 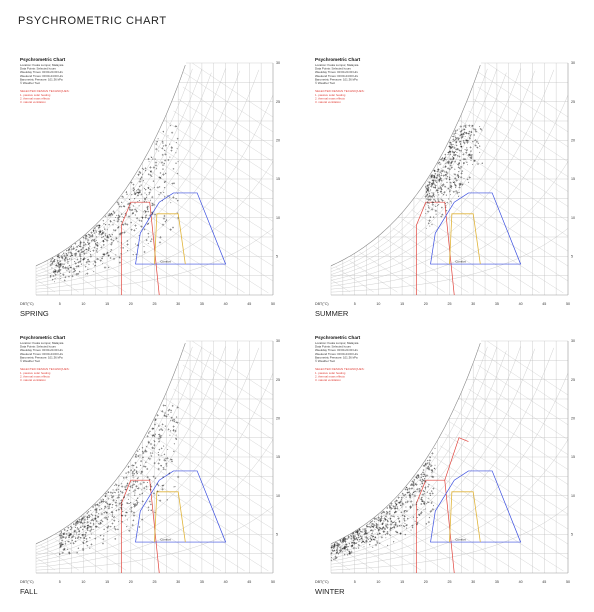 What do you see at coordinates (330, 373) in the screenshot?
I see `technique-item: 1. passive solar heating` at bounding box center [330, 373].